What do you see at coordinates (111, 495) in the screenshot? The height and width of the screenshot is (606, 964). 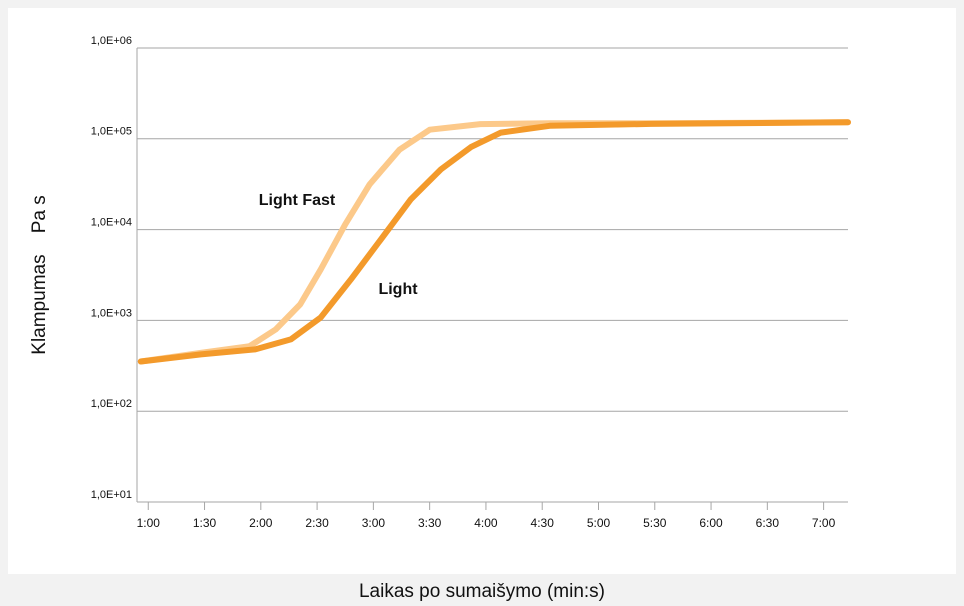 I see `y-tick-label: 1,0E+01` at bounding box center [111, 495].